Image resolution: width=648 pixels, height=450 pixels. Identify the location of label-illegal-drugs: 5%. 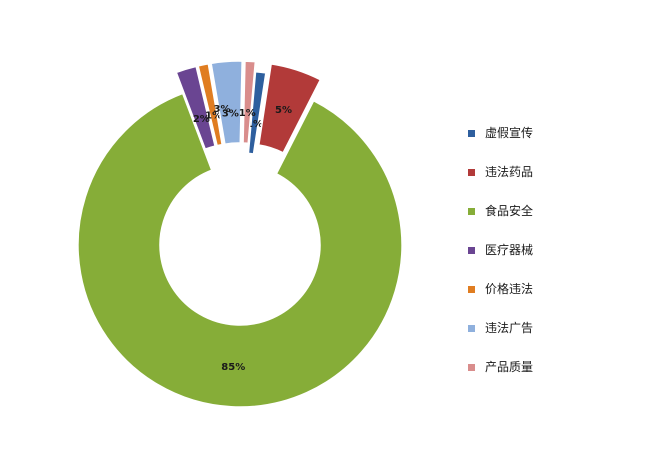
(283, 110).